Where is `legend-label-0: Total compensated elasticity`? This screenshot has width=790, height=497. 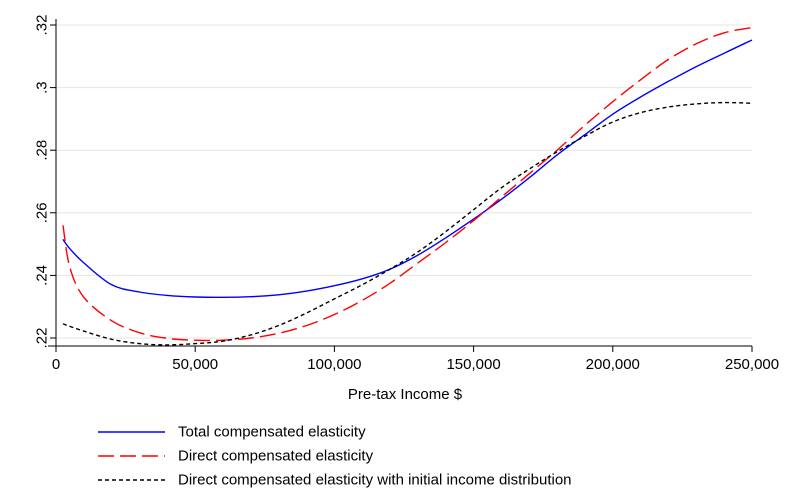
legend-label-0: Total compensated elasticity is located at coordinates (272, 432).